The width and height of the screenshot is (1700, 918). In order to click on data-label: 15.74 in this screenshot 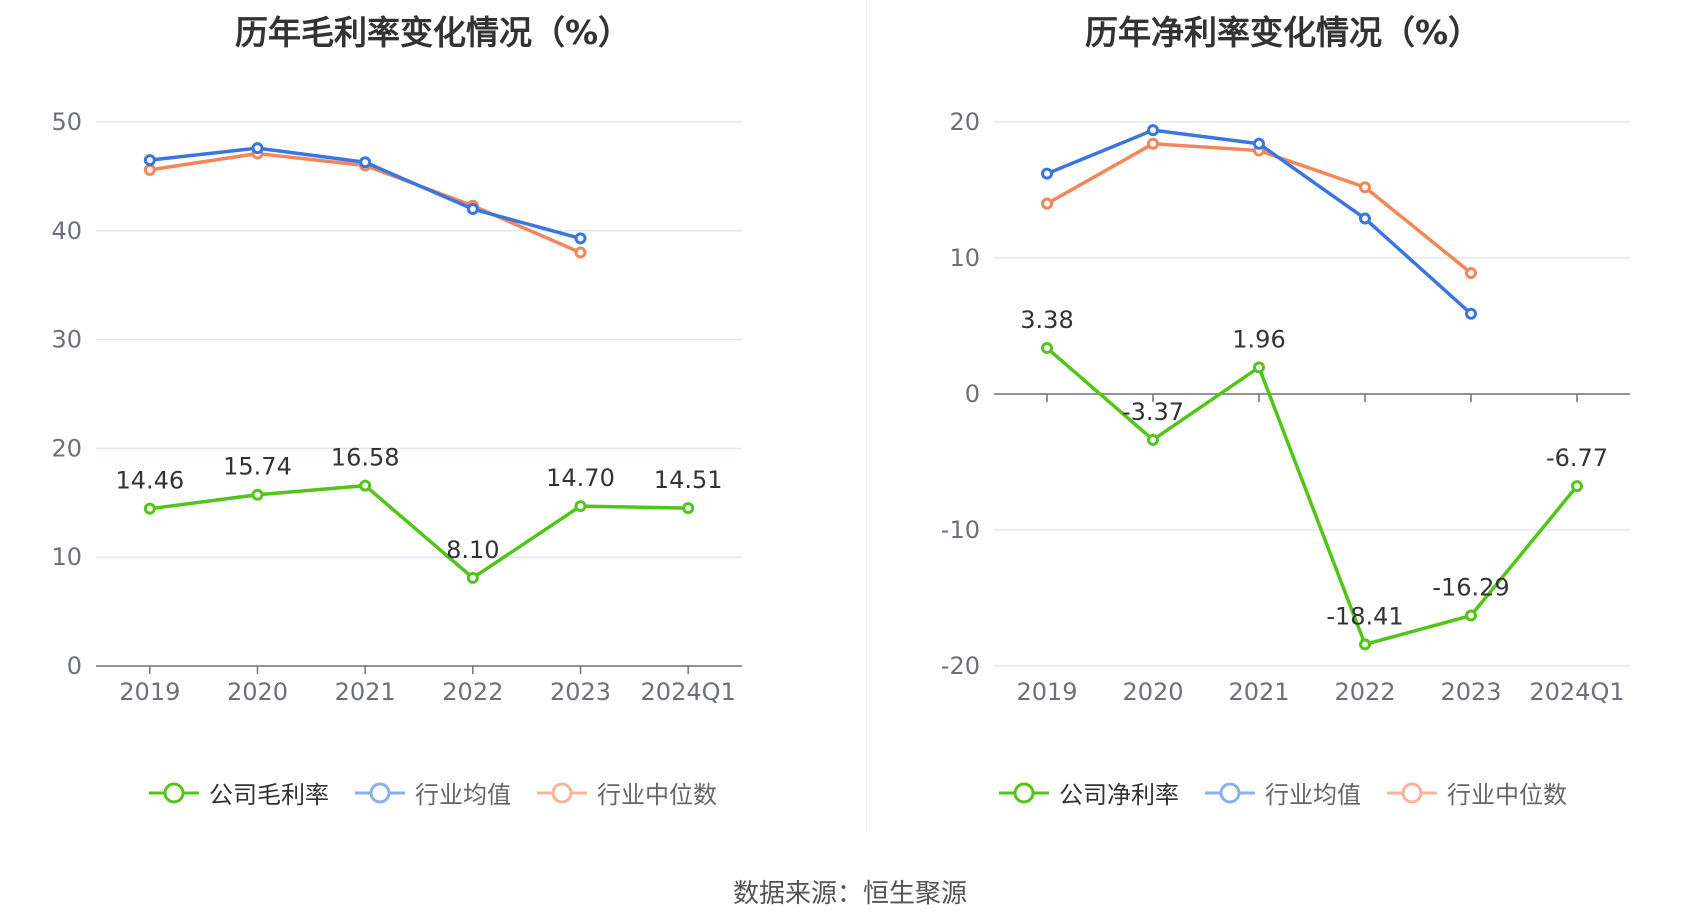, I will do `click(257, 467)`.